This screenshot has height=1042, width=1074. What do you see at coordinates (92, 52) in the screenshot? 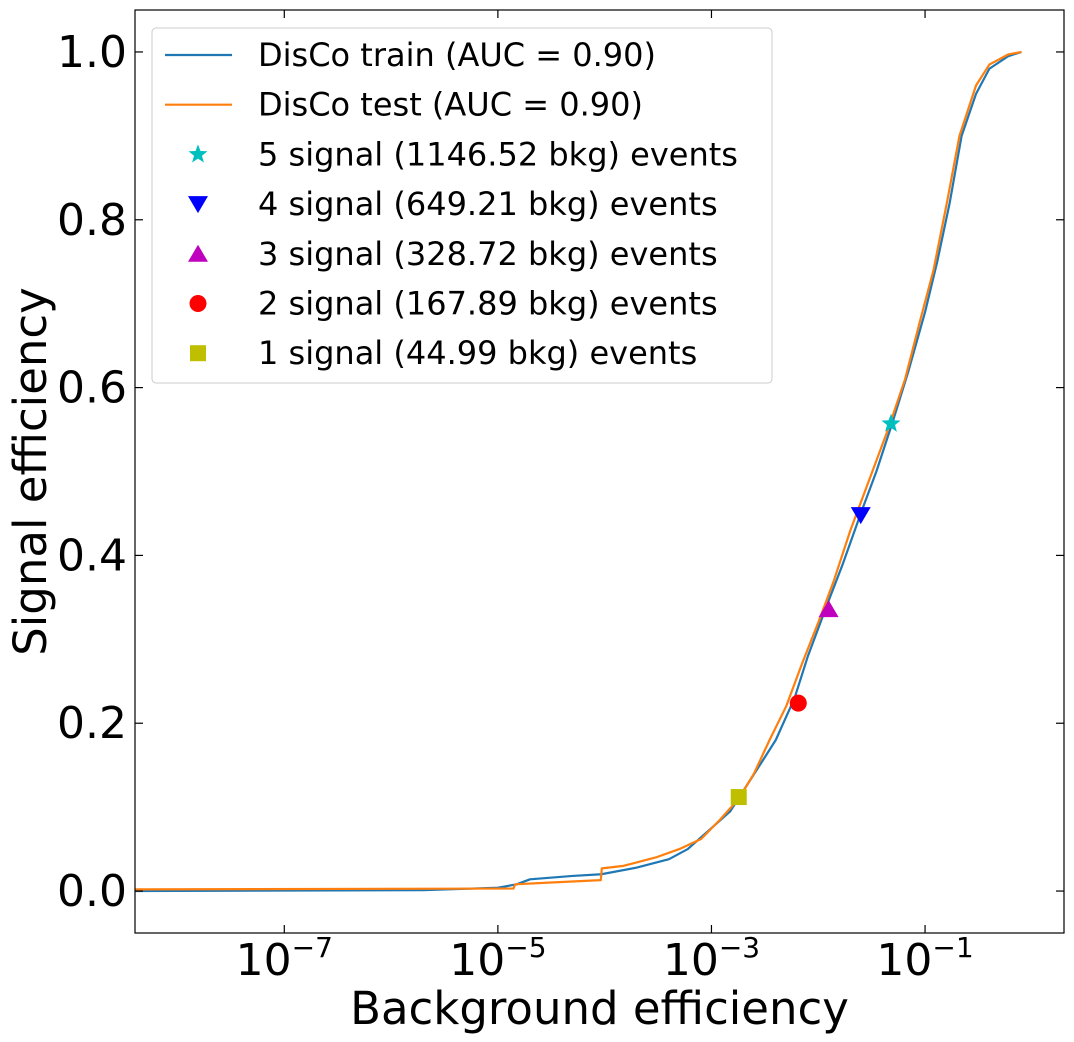
I see `y-tick-label: 1.0` at bounding box center [92, 52].